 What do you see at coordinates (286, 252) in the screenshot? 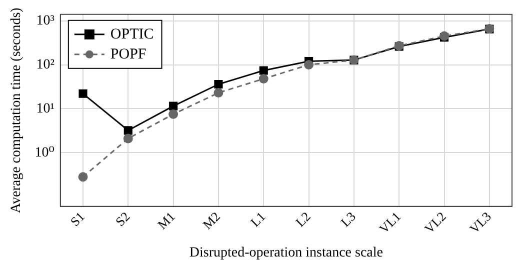
I see `x-axis-title: Disrupted-operation instance scale` at bounding box center [286, 252].